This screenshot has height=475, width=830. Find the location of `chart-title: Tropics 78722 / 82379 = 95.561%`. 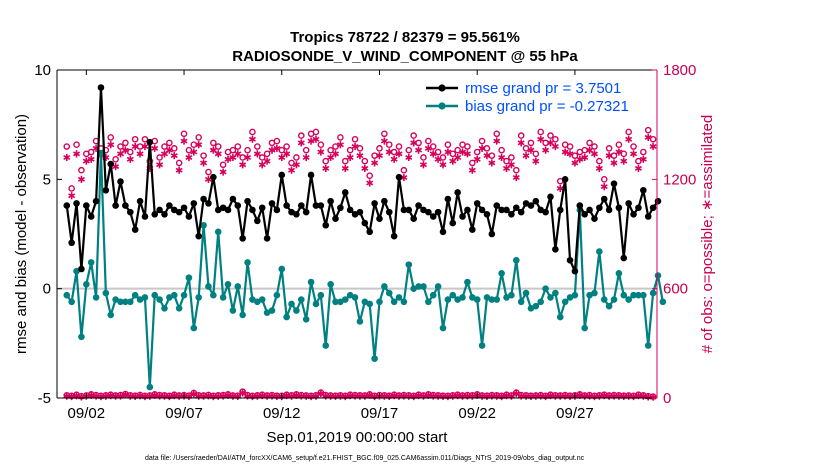

chart-title: Tropics 78722 / 82379 = 95.561% is located at coordinates (405, 37).